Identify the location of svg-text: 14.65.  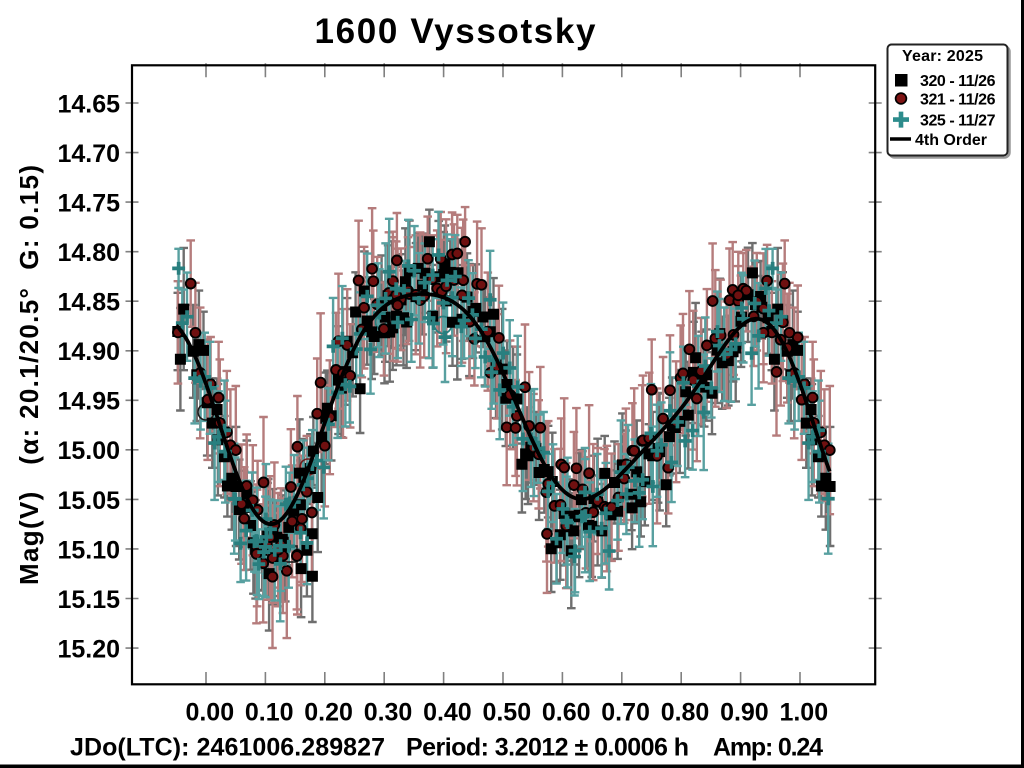
(88, 104).